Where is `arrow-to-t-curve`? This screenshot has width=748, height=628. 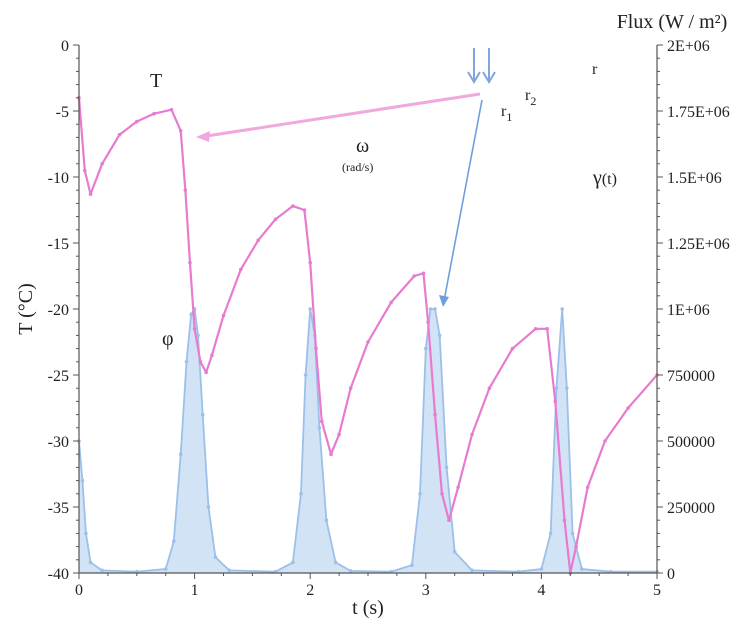 arrow-to-t-curve is located at coordinates (340, 115).